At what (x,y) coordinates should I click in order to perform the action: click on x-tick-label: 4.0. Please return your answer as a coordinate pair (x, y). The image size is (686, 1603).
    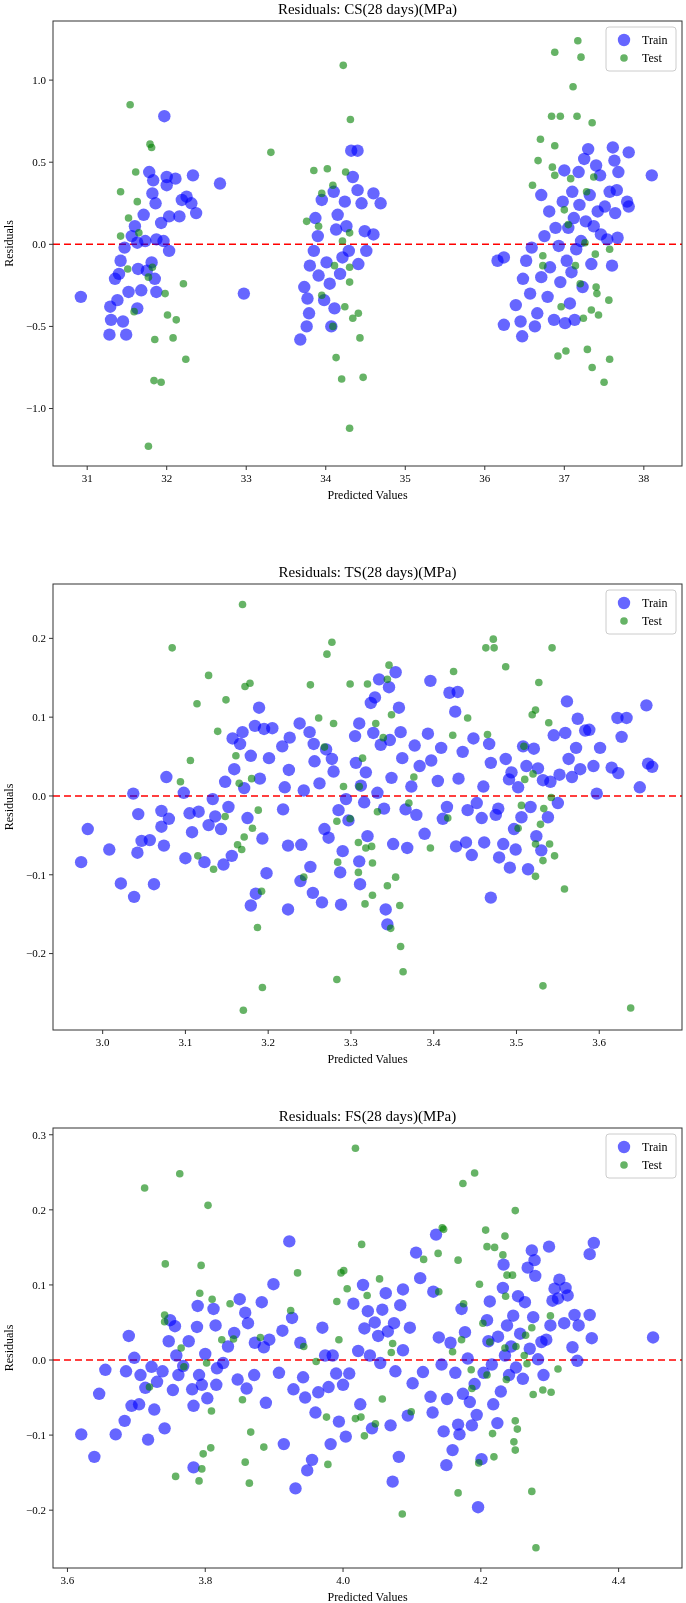
    Looking at the image, I should click on (343, 1580).